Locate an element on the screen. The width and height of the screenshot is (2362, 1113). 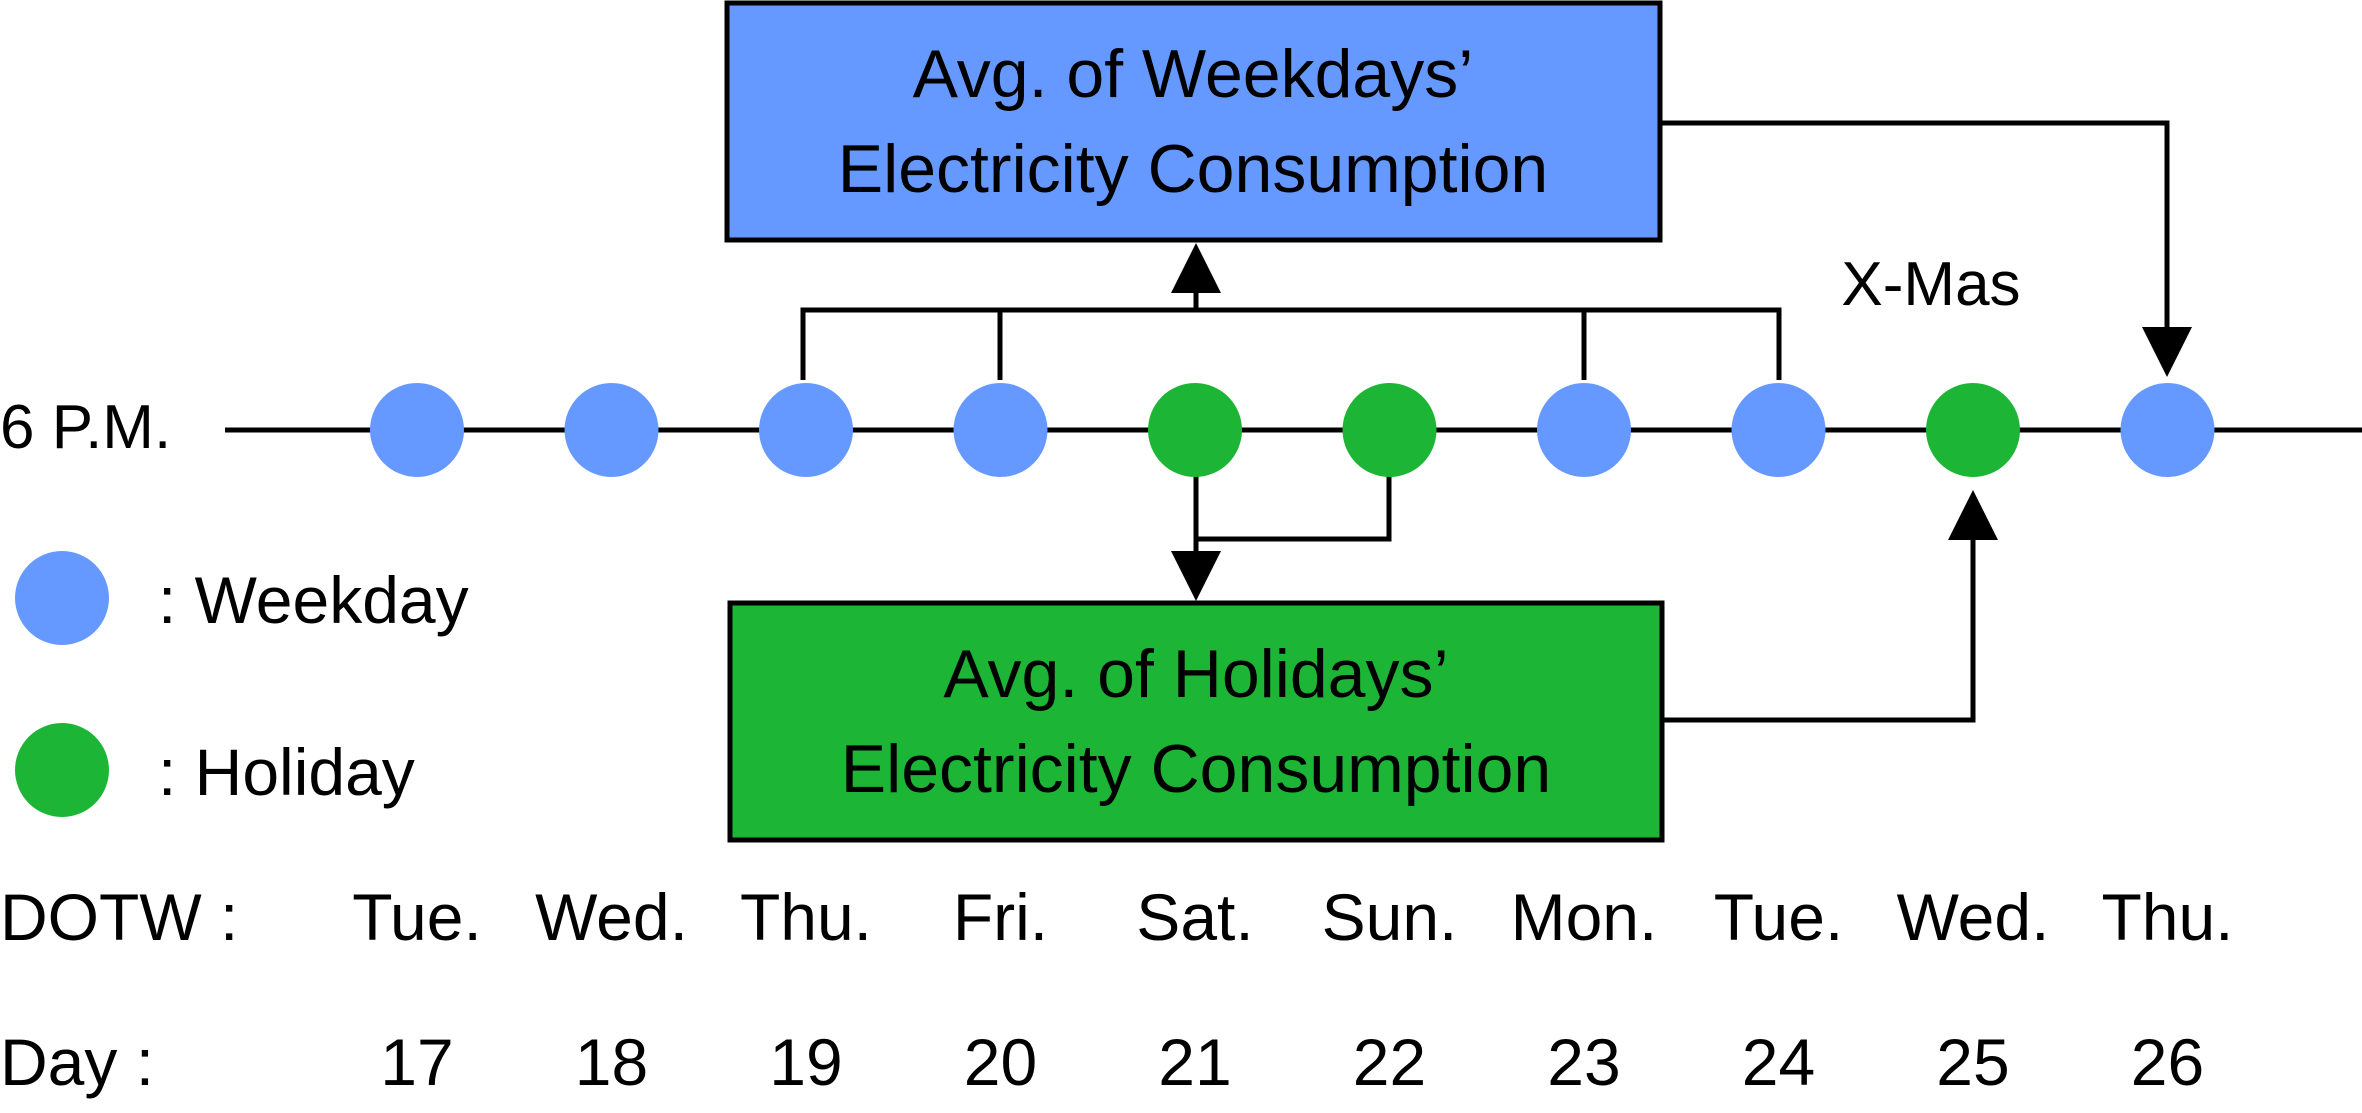
day-circle-25-holiday is located at coordinates (1973, 430).